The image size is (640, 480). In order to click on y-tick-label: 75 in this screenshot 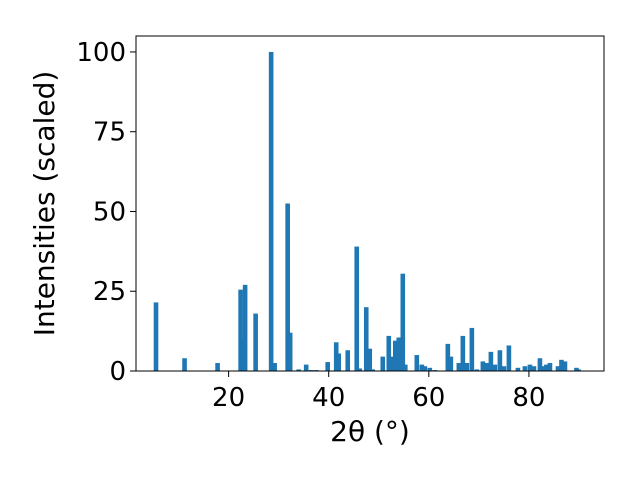, I will do `click(109, 133)`.